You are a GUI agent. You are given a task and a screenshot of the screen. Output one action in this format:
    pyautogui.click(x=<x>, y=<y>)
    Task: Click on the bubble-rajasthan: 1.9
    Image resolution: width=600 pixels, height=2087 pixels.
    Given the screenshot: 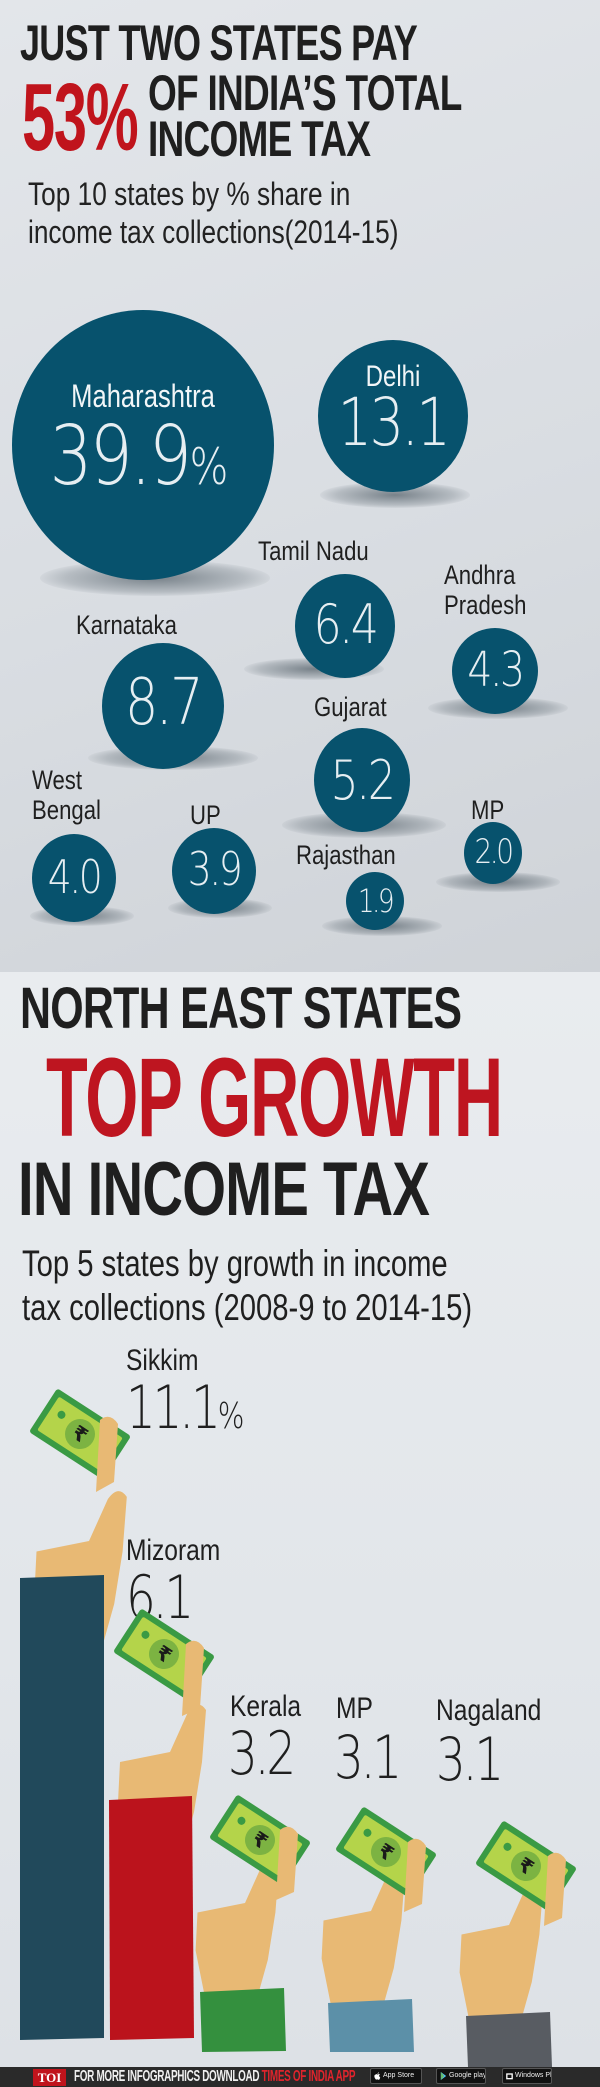 What is the action you would take?
    pyautogui.click(x=375, y=901)
    